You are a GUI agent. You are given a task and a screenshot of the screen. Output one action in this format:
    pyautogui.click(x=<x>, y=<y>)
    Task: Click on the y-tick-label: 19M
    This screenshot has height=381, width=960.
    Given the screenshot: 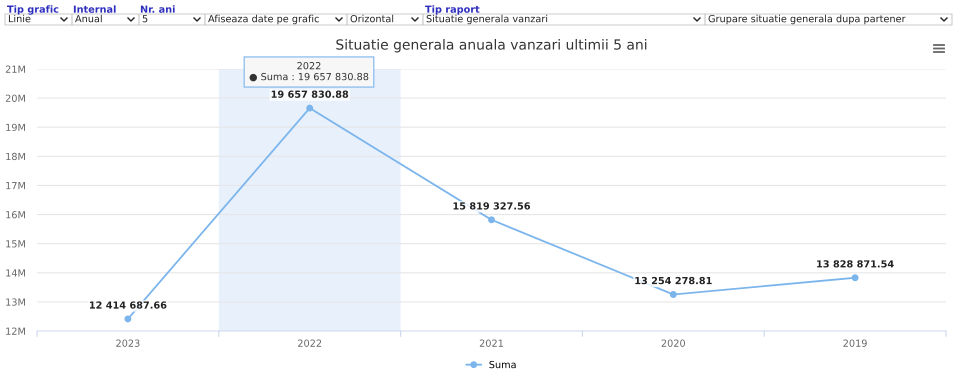 What is the action you would take?
    pyautogui.click(x=15, y=128)
    